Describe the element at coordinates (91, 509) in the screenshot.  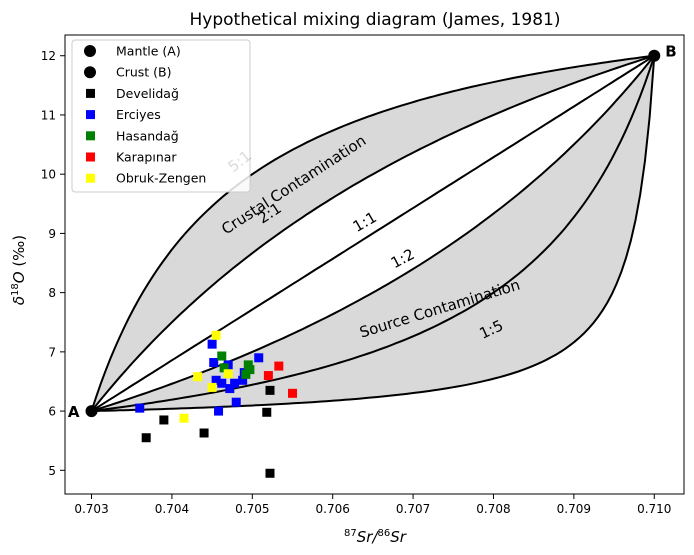
I see `x-tick-label: 0.703` at that location.